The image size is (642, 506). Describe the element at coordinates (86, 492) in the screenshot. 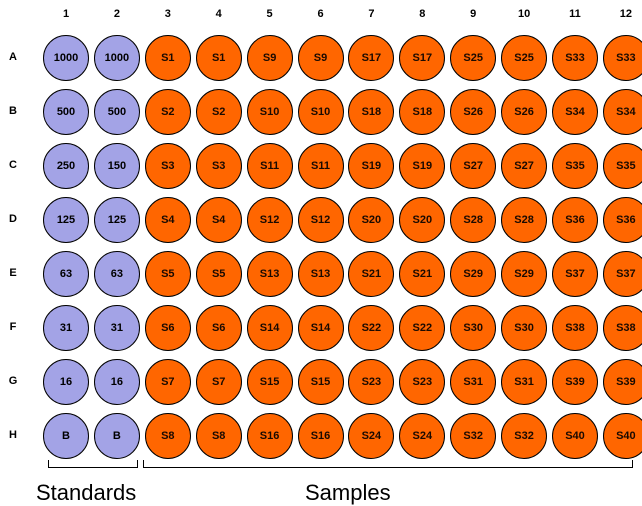

I see `standards-label: Standards` at that location.